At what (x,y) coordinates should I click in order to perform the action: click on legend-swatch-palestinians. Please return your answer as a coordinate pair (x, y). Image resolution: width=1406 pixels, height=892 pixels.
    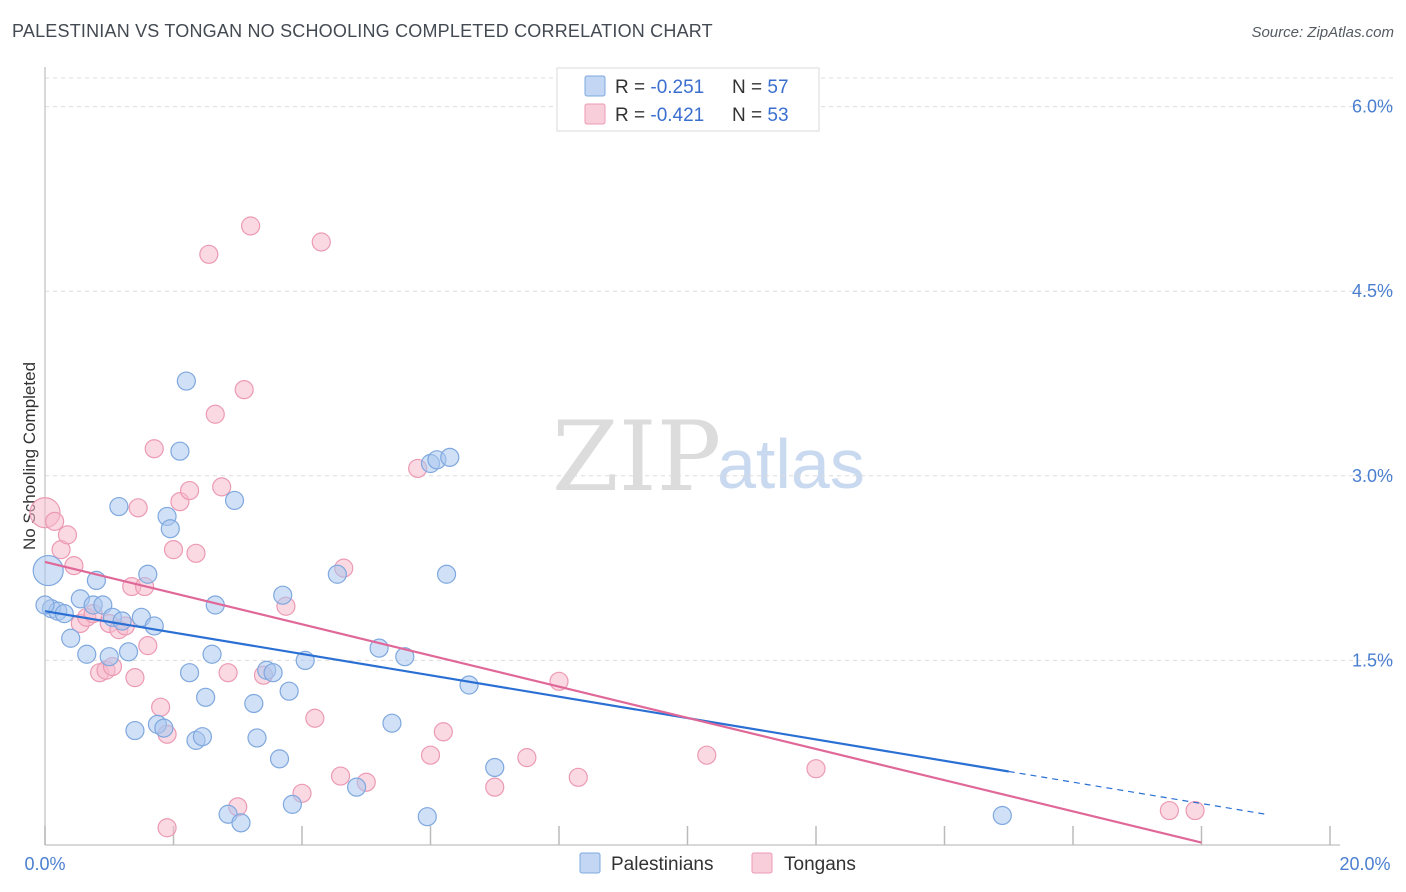
    Looking at the image, I should click on (595, 86).